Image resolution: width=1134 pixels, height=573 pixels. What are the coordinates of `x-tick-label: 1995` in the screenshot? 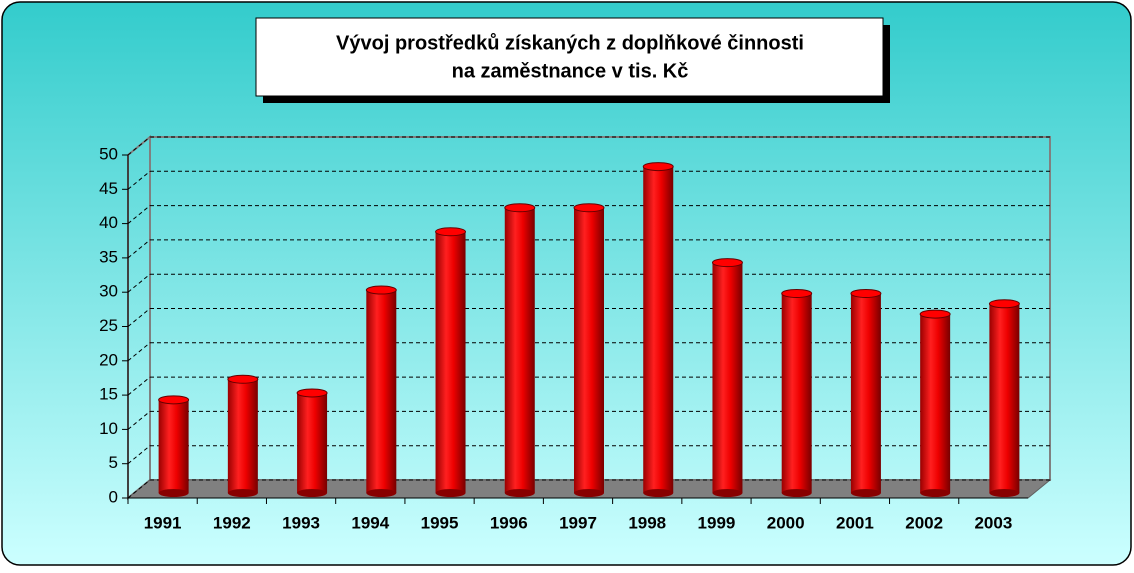 It's located at (440, 522).